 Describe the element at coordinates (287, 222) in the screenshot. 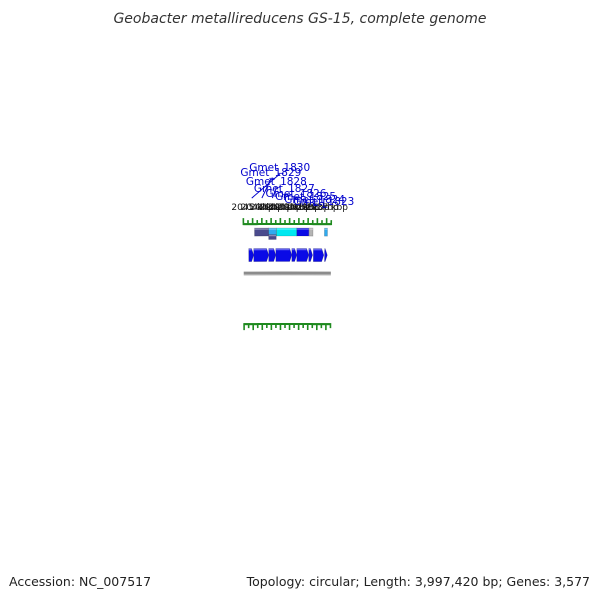

I see `outer-tick-ring` at that location.